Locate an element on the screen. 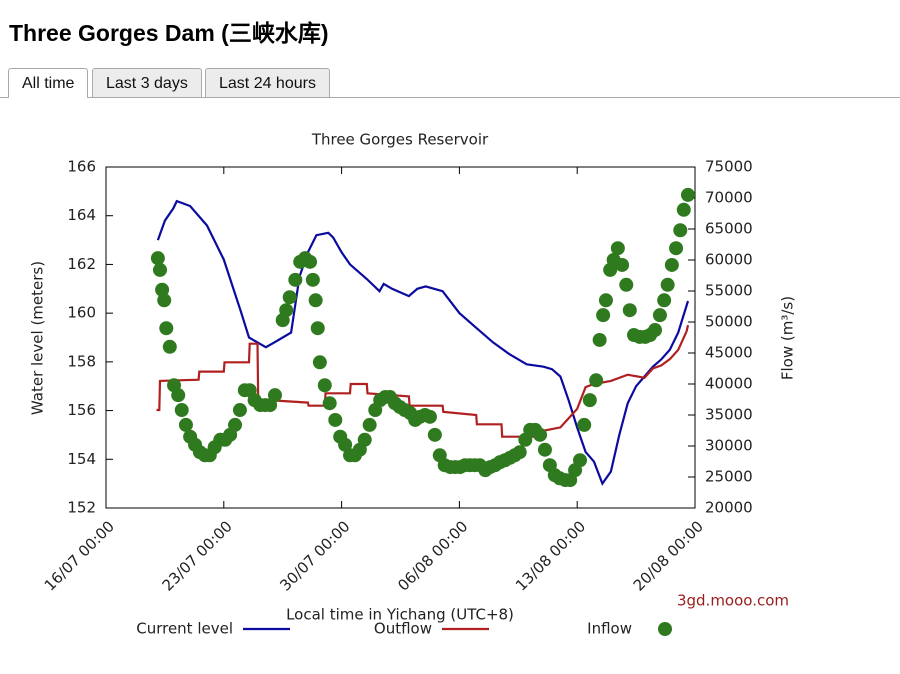 The image size is (900, 674). legend-label: Current level is located at coordinates (184, 629).